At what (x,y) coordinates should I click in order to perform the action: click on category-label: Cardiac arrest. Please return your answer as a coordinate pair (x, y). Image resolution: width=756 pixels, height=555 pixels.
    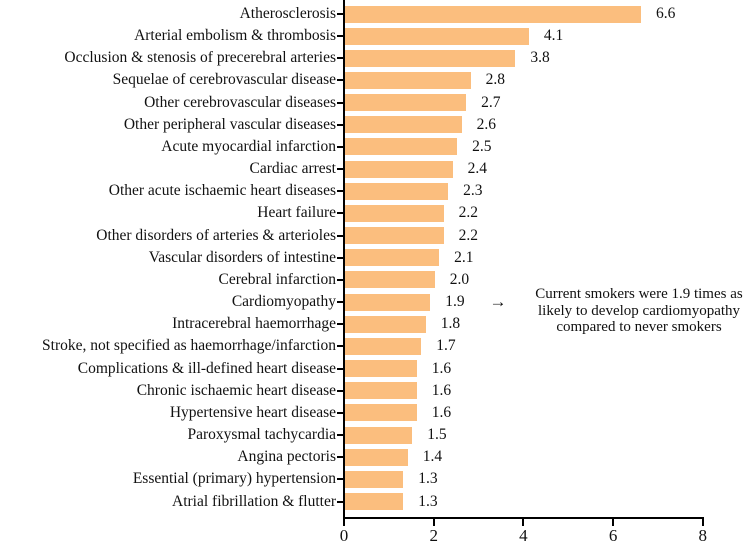
    Looking at the image, I should click on (293, 169).